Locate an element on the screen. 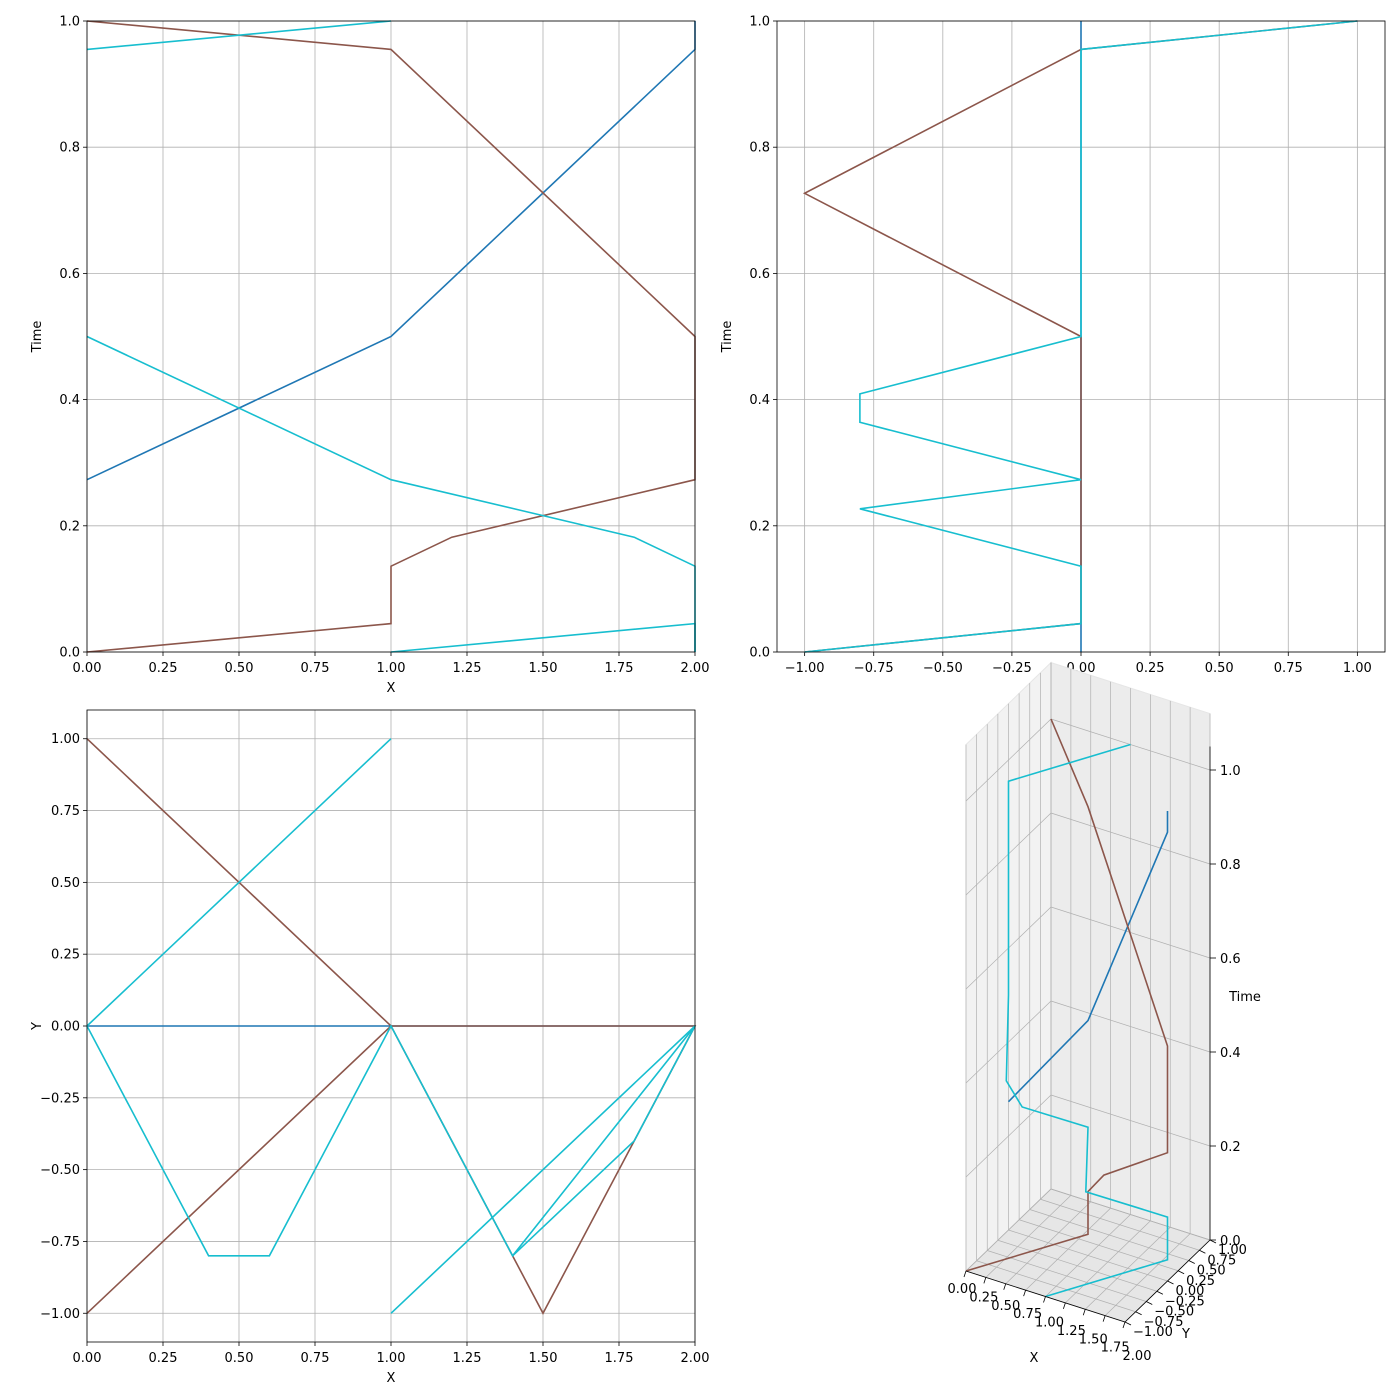 The height and width of the screenshot is (1400, 1400). trajectory-cyan is located at coordinates (1087, 1020).